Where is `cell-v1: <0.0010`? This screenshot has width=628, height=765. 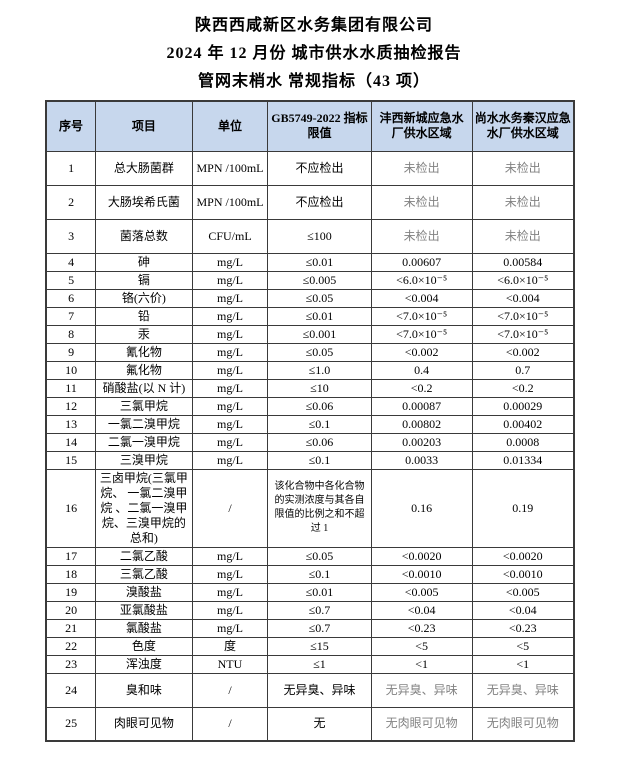 cell-v1: <0.0010 is located at coordinates (421, 574).